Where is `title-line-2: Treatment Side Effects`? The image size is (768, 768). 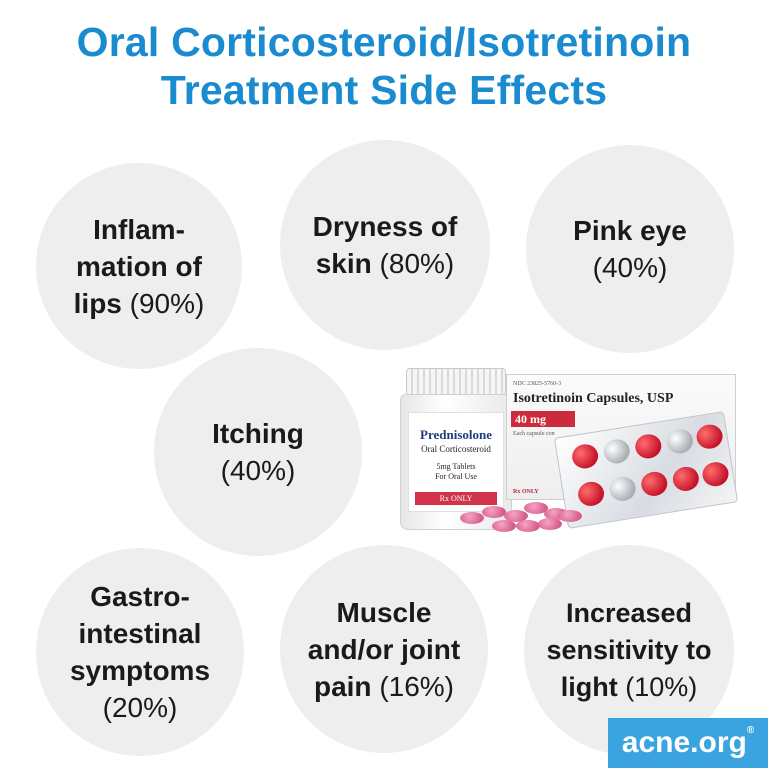
title-line-2: Treatment Side Effects is located at coordinates (384, 90).